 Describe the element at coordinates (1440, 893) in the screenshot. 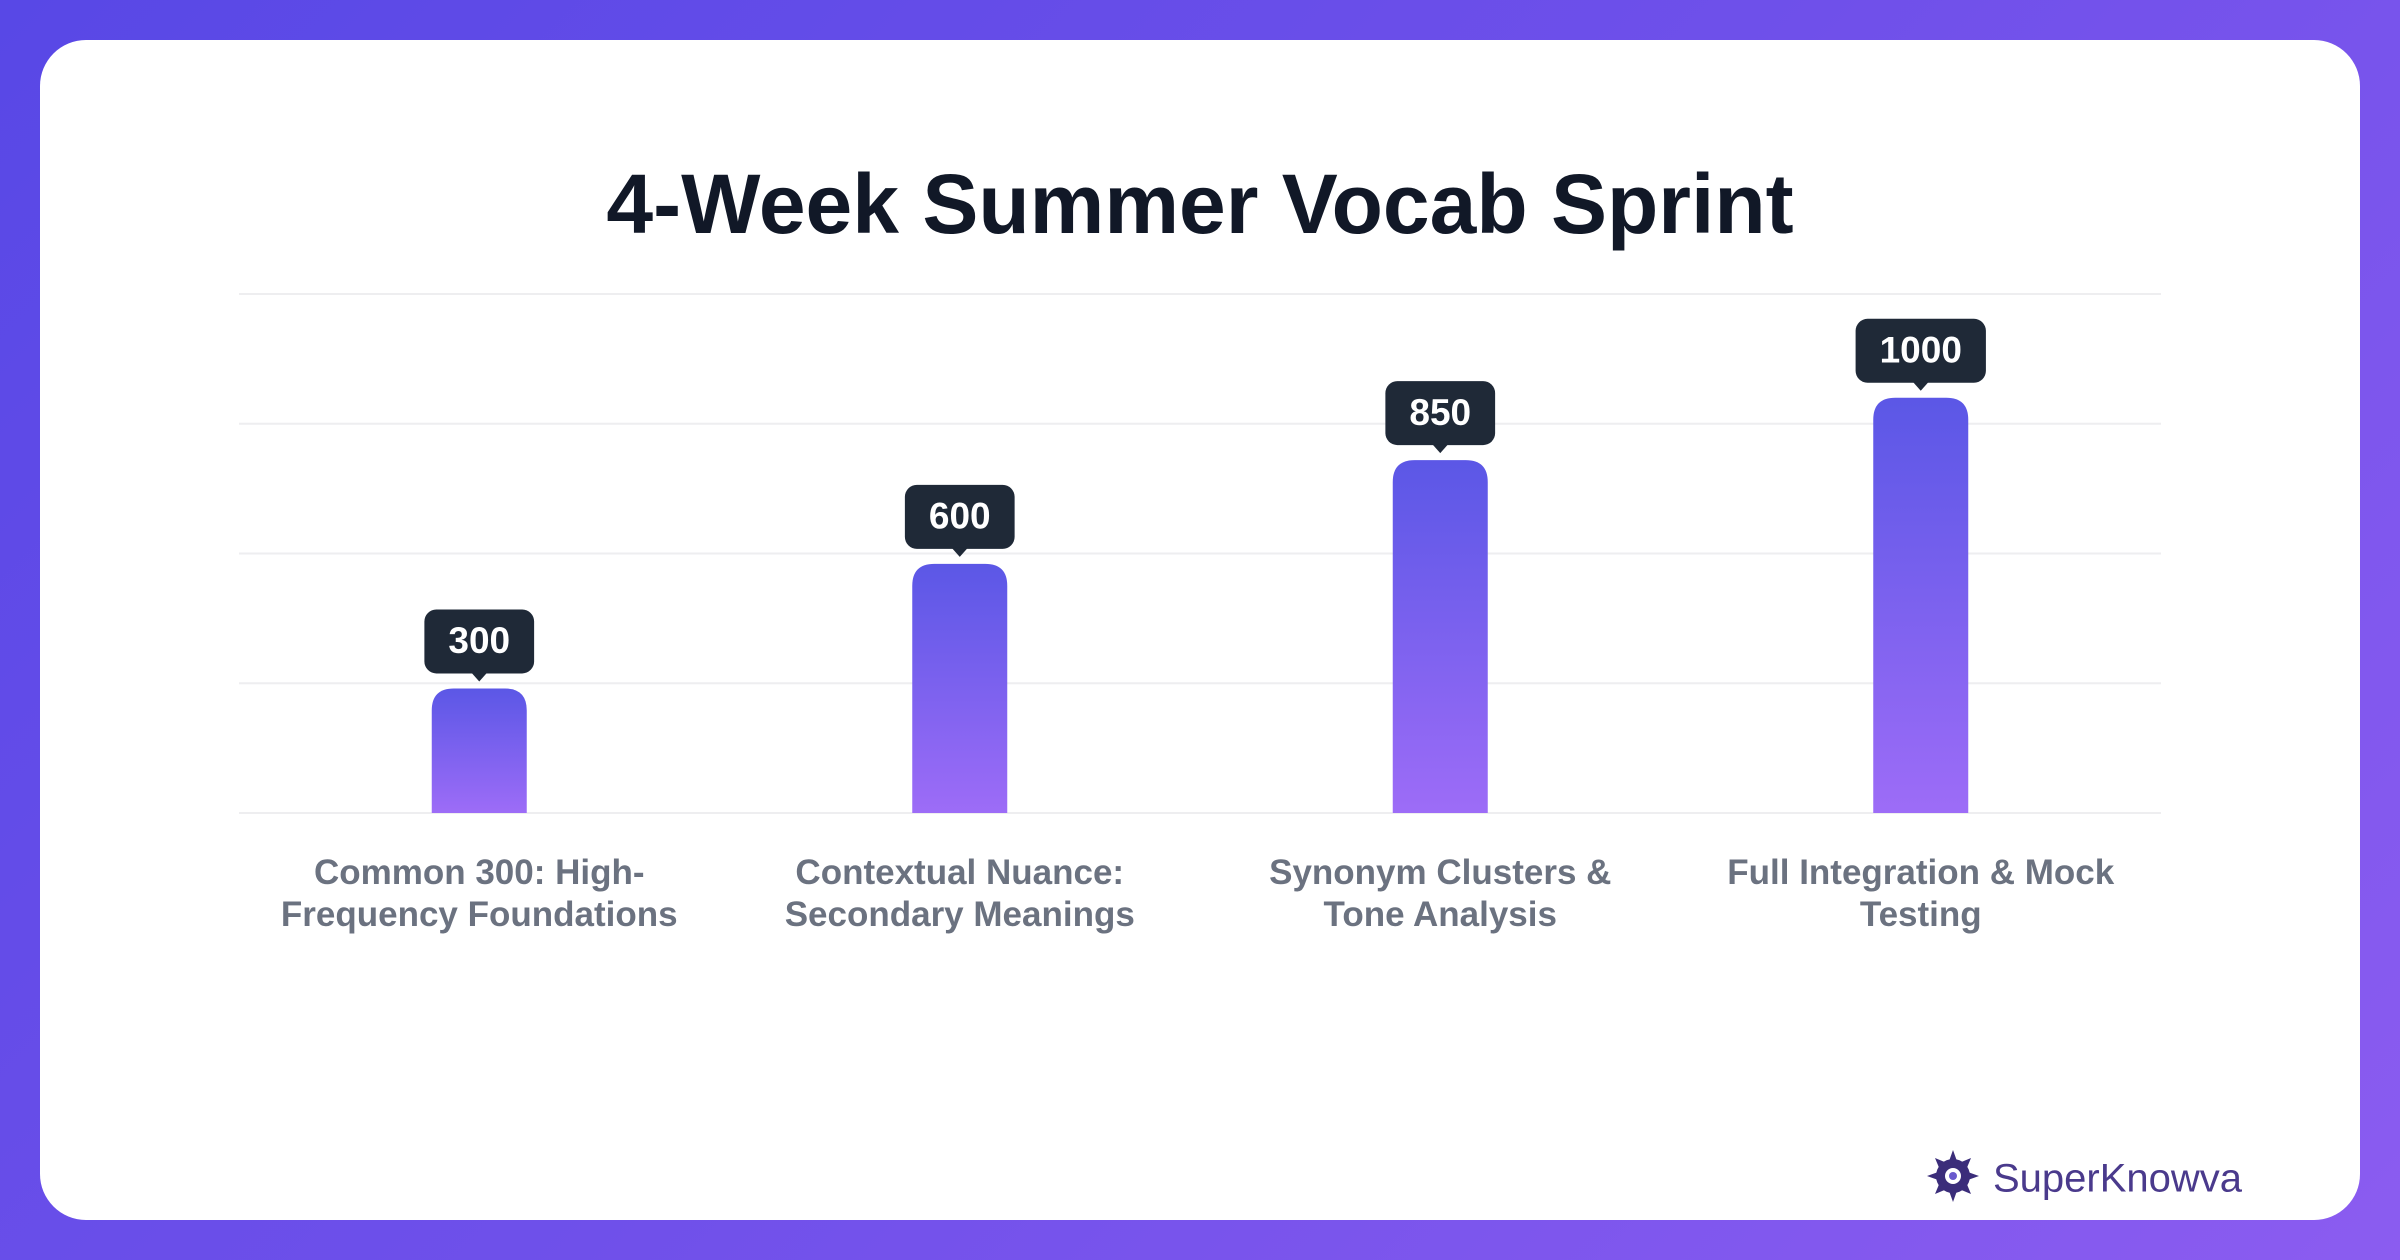

I see `x-tick-label: Synonym Clusters & Tone Analysis` at that location.